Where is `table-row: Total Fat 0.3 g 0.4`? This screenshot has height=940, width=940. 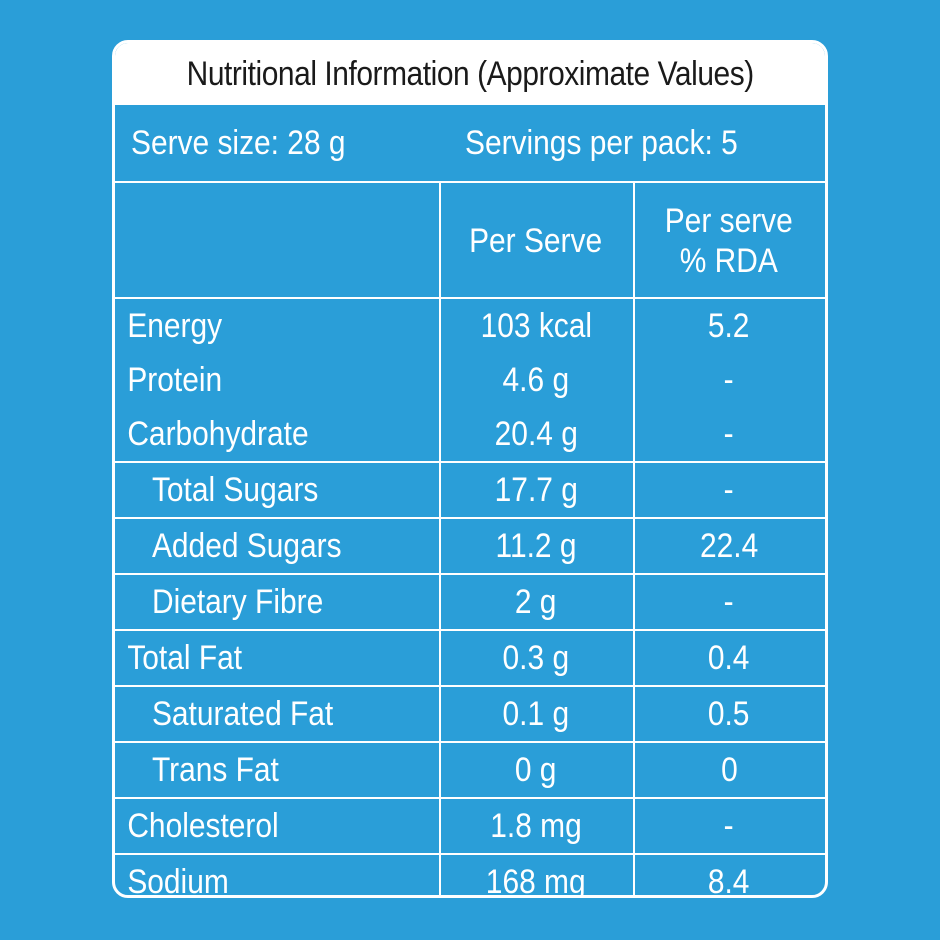
table-row: Total Fat 0.3 g 0.4 is located at coordinates (470, 657).